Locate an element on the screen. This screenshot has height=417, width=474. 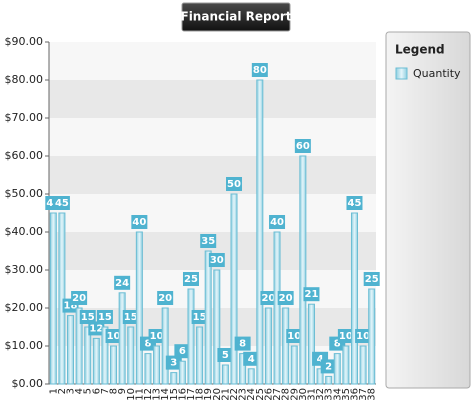
x-tick-label: 6 is located at coordinates (96, 391).